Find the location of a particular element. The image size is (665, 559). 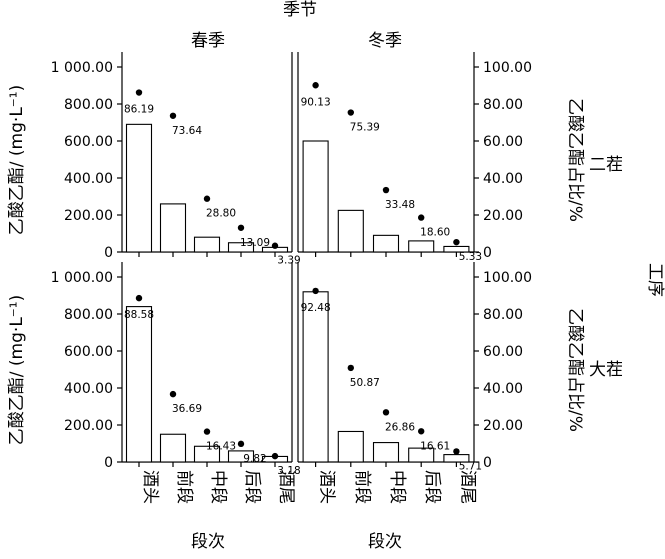

percent-data-label: 16.61 is located at coordinates (435, 446).